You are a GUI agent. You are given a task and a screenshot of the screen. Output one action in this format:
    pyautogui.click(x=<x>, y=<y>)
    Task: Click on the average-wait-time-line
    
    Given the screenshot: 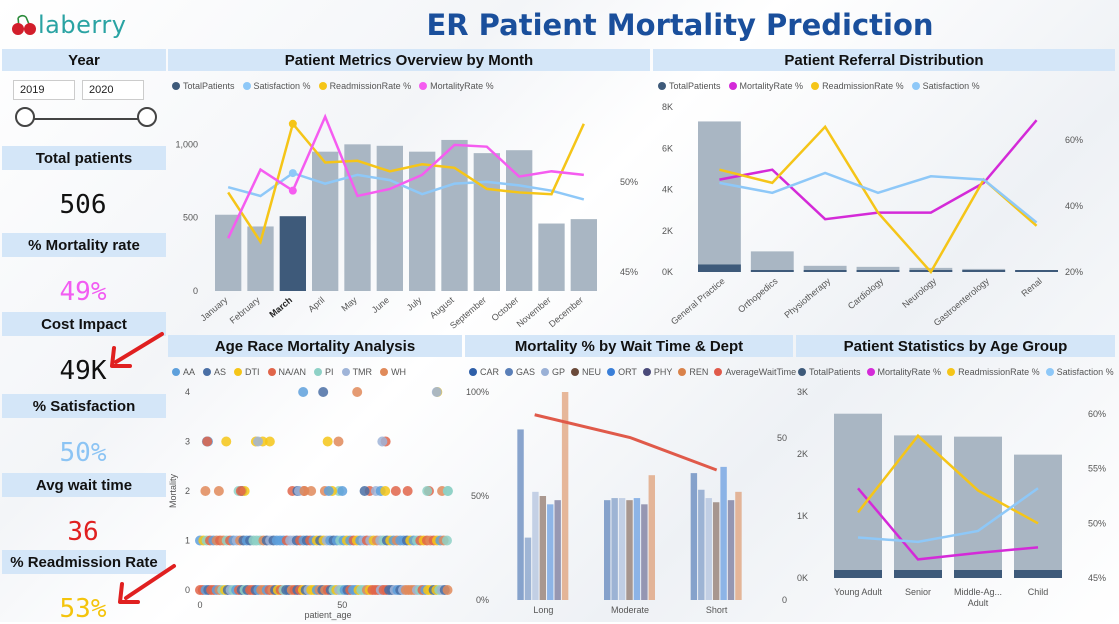 What is the action you would take?
    pyautogui.click(x=626, y=442)
    